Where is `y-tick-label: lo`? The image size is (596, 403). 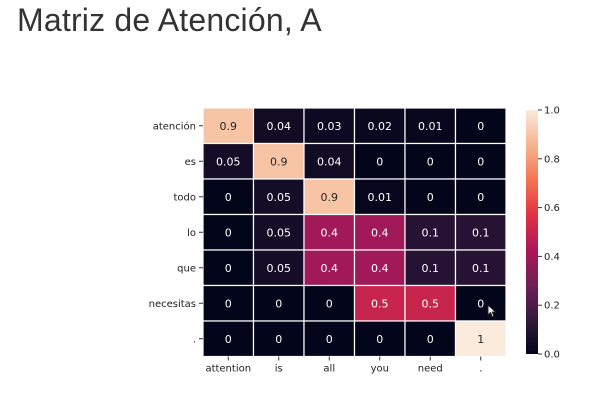 y-tick-label: lo is located at coordinates (191, 233).